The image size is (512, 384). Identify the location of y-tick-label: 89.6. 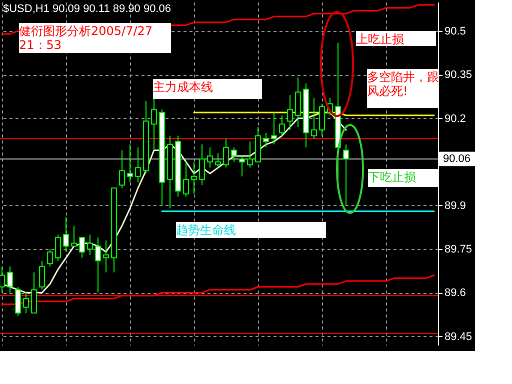
(455, 293).